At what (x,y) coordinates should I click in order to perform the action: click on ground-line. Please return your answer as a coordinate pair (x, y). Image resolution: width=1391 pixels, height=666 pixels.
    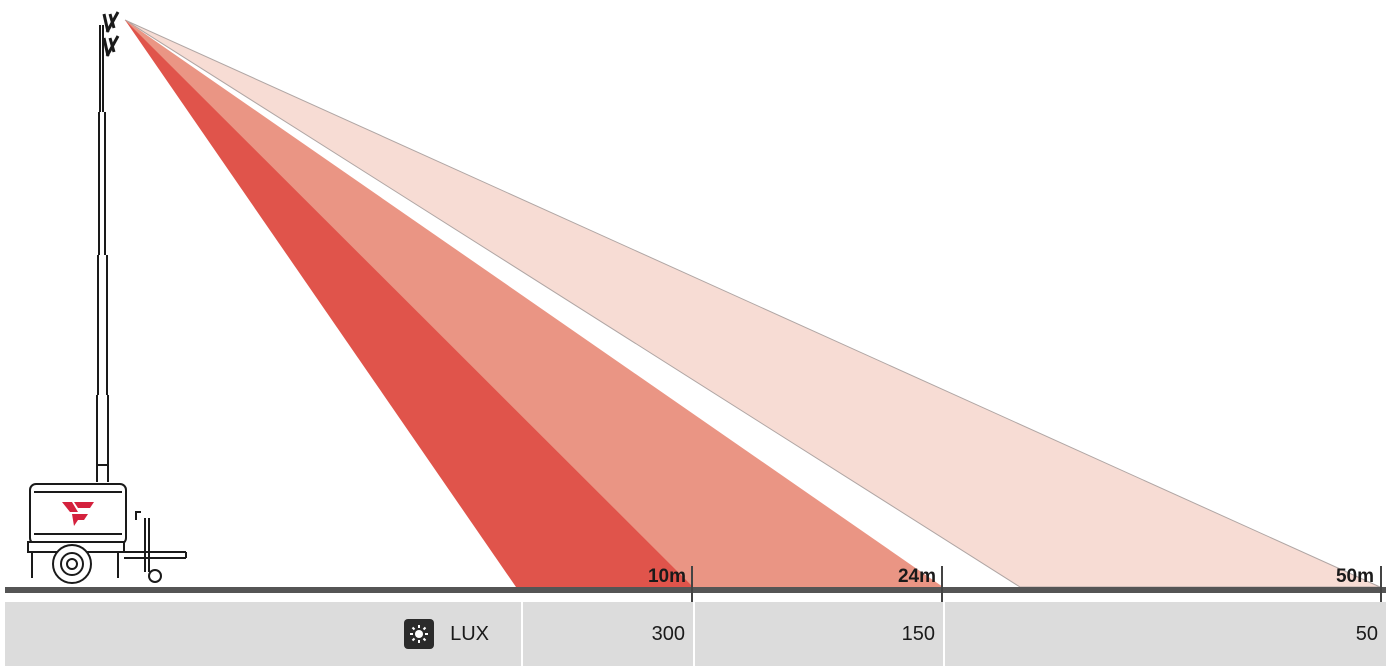
    Looking at the image, I should click on (695, 590).